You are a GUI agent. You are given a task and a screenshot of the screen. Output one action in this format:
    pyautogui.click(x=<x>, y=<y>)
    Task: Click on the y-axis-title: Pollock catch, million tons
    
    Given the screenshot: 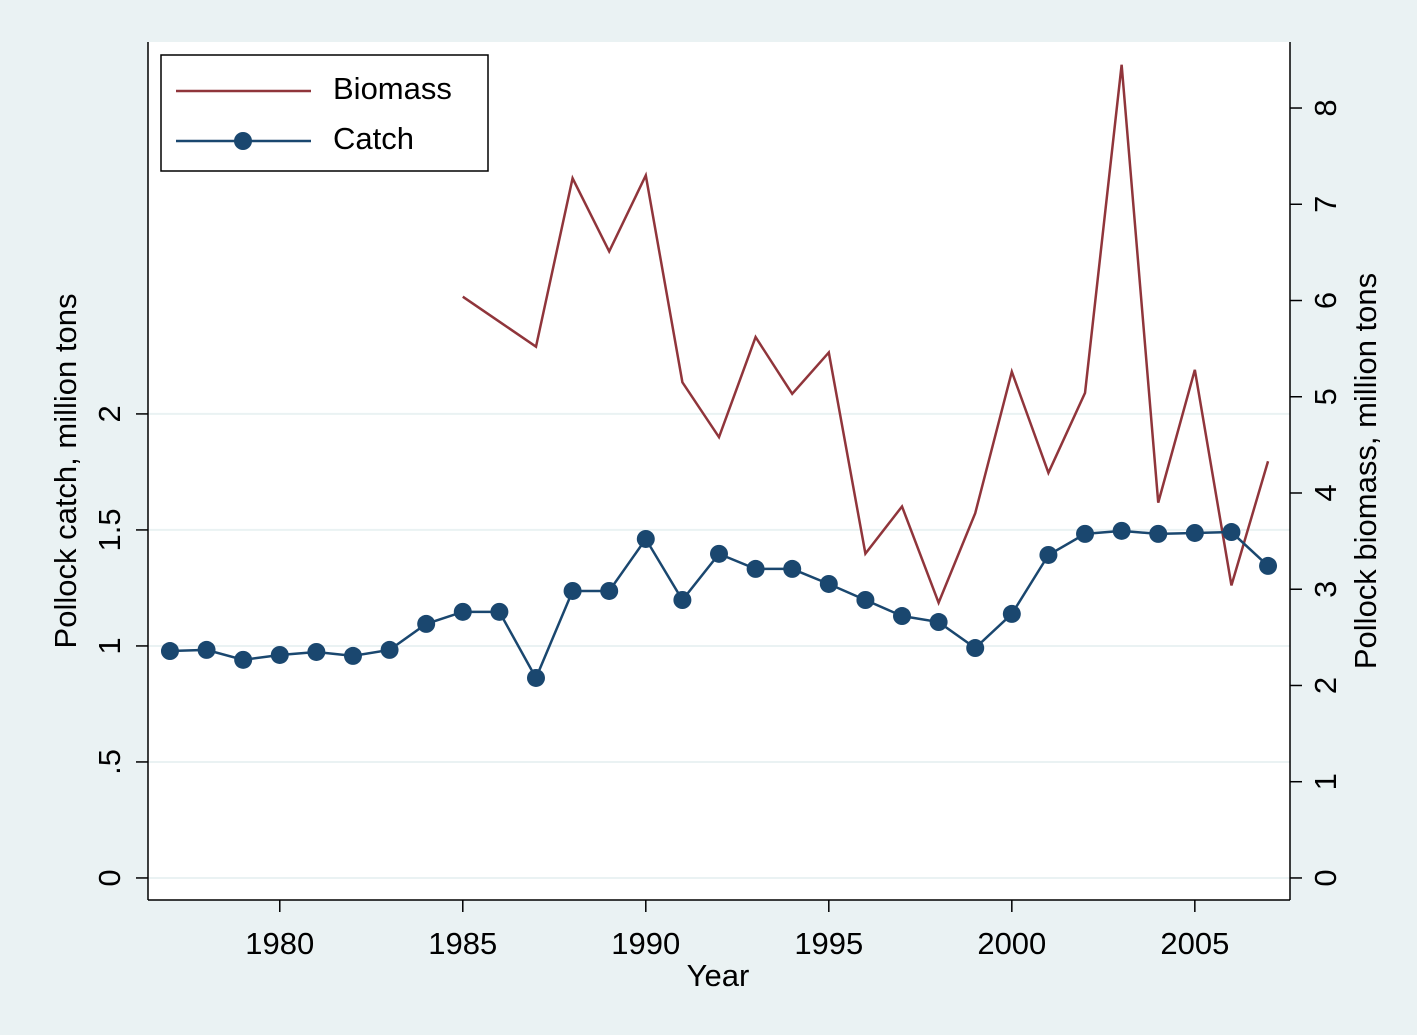 What is the action you would take?
    pyautogui.click(x=65, y=471)
    